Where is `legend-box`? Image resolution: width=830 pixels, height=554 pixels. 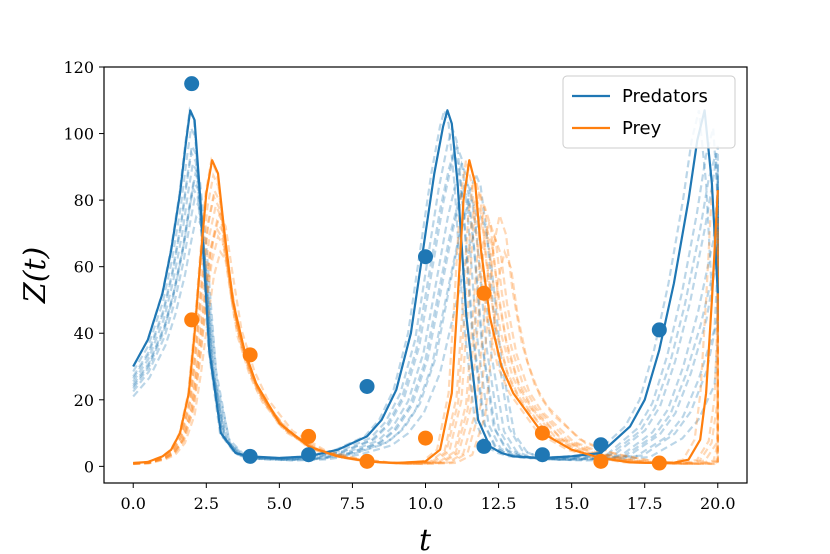
legend-box is located at coordinates (649, 112).